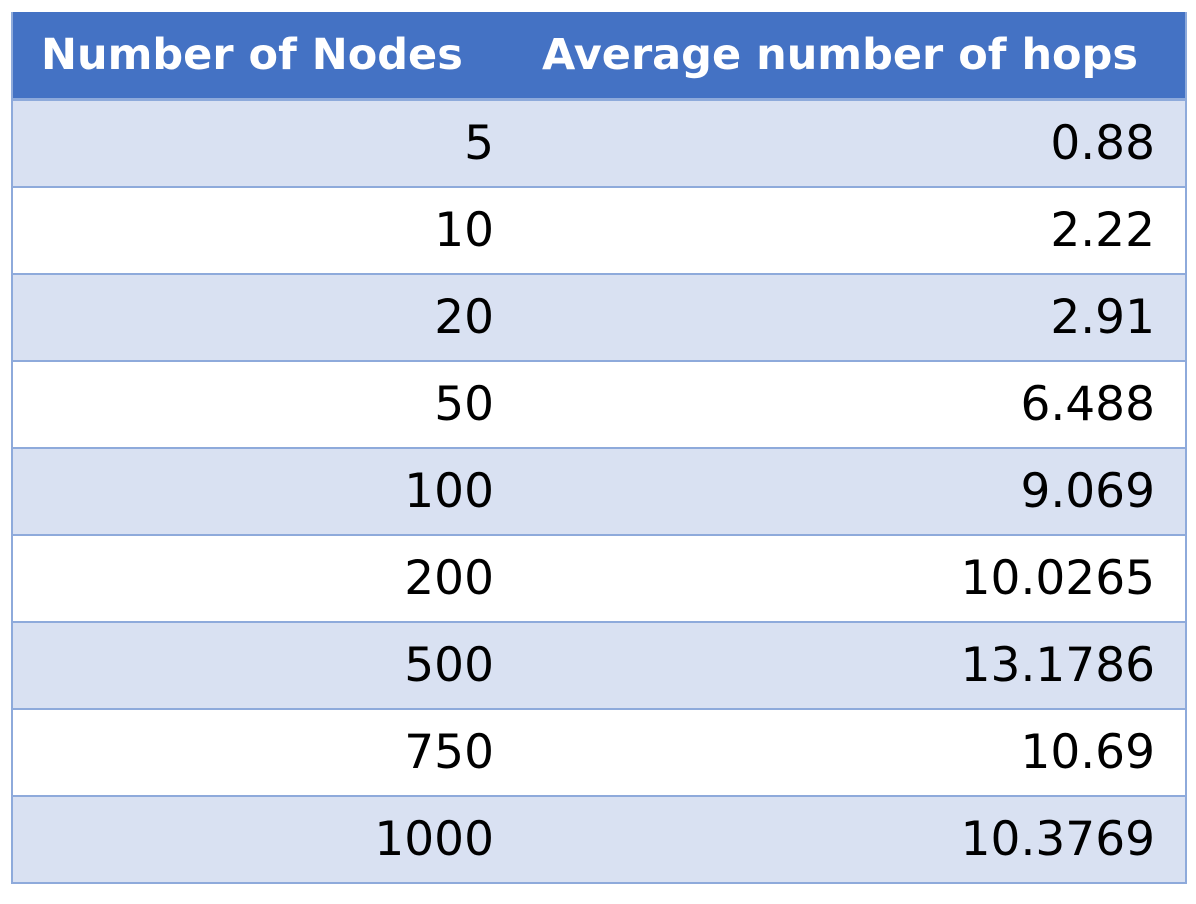  Describe the element at coordinates (262, 579) in the screenshot. I see `cell-number-of-nodes: 200` at that location.